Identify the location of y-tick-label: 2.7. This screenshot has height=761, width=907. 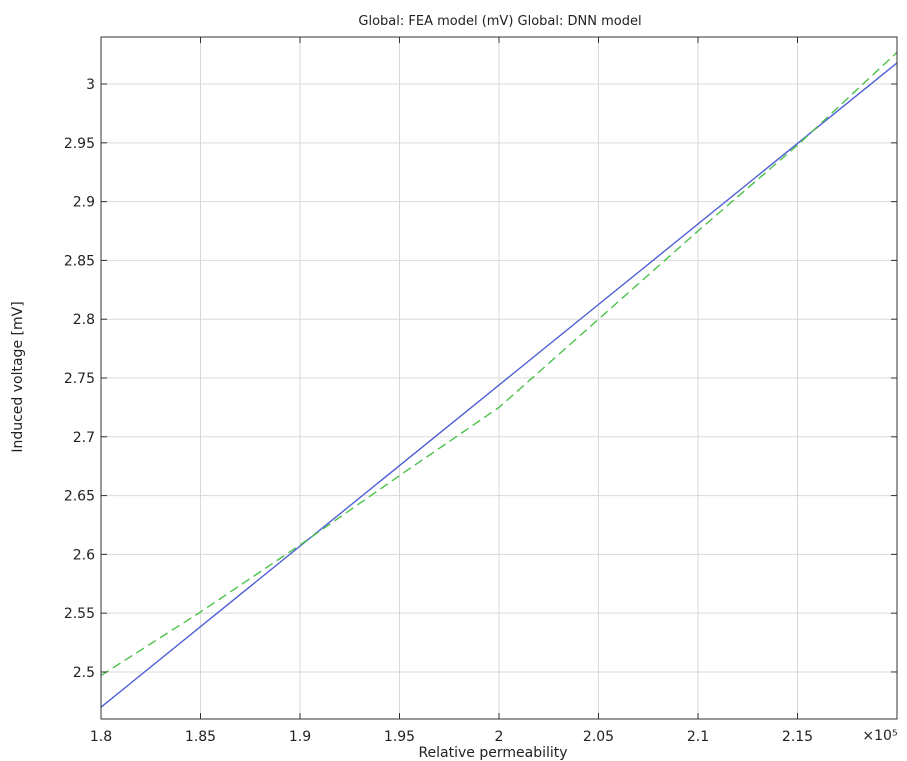
(84, 438).